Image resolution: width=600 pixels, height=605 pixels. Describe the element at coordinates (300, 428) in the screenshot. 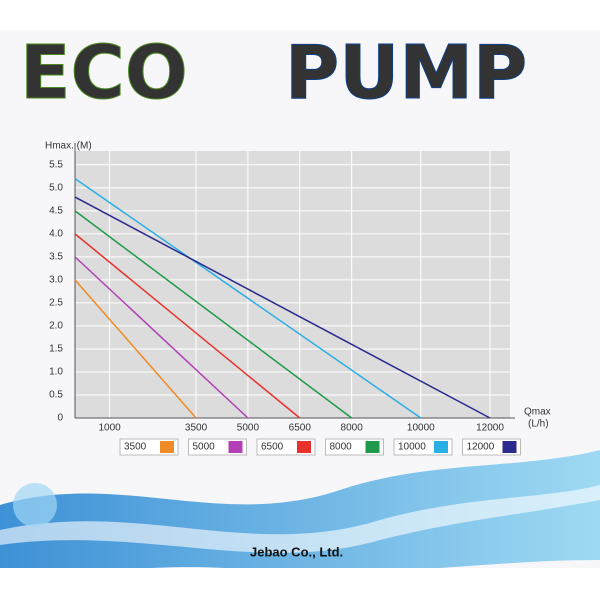

I see `x-tick-label: 6500` at that location.